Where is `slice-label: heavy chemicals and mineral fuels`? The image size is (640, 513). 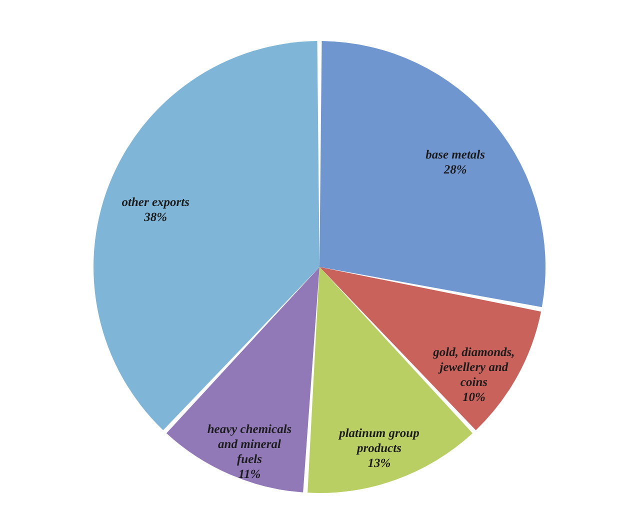 slice-label: heavy chemicals and mineral fuels is located at coordinates (249, 444).